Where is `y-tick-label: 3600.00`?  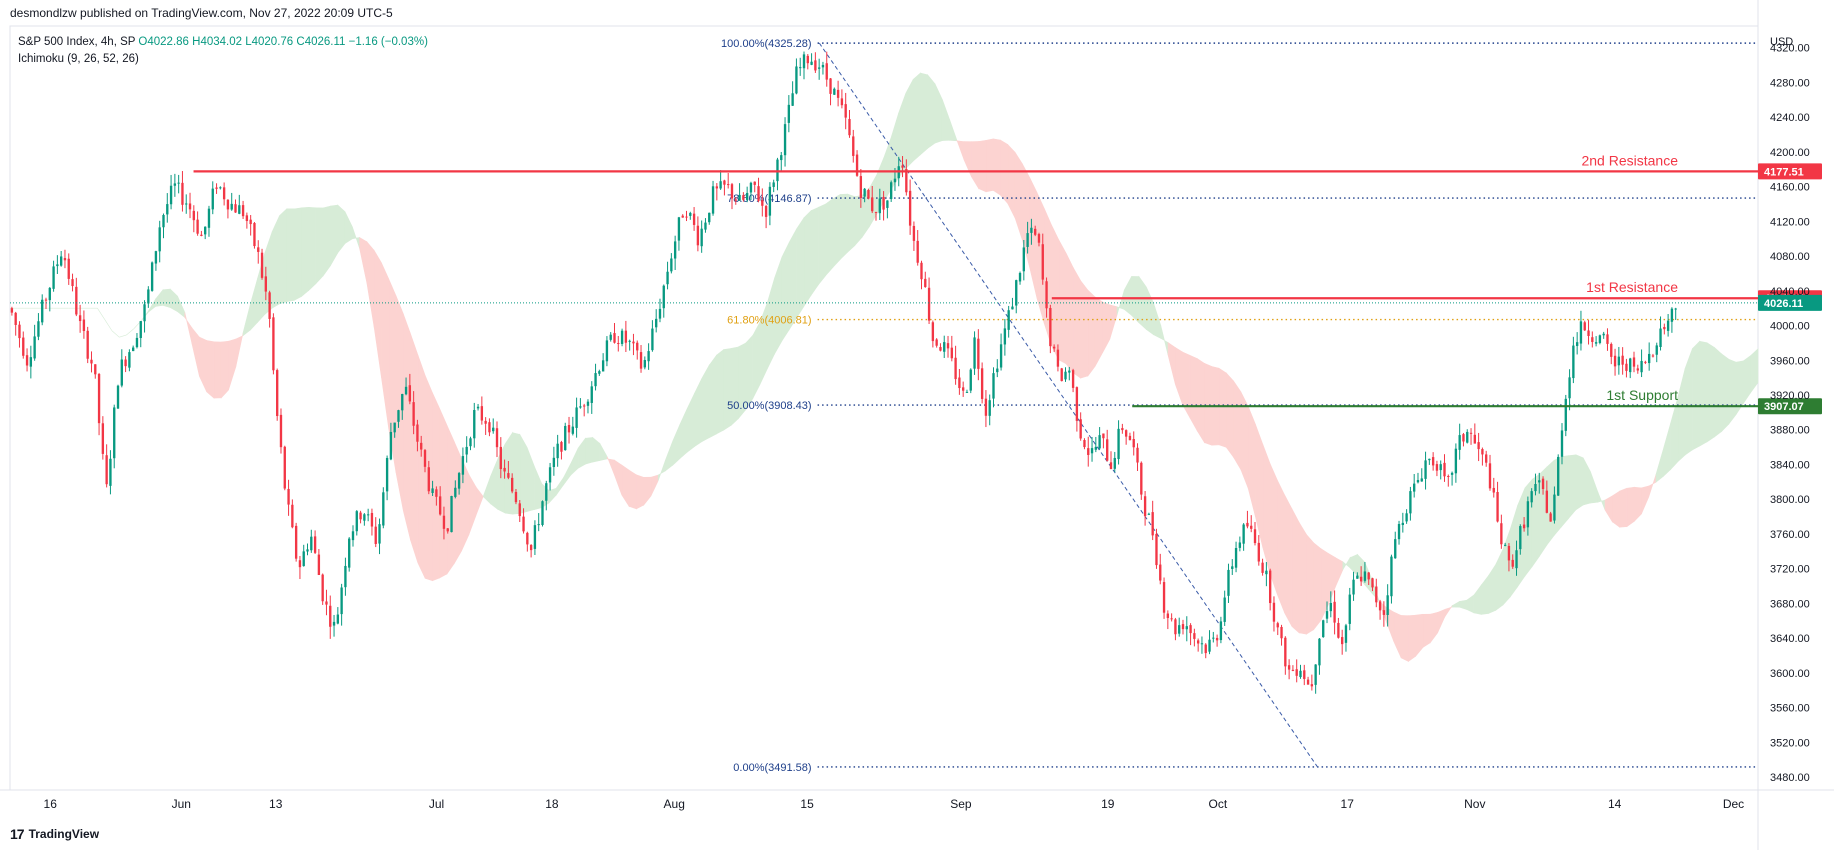
y-tick-label: 3600.00 is located at coordinates (1790, 674).